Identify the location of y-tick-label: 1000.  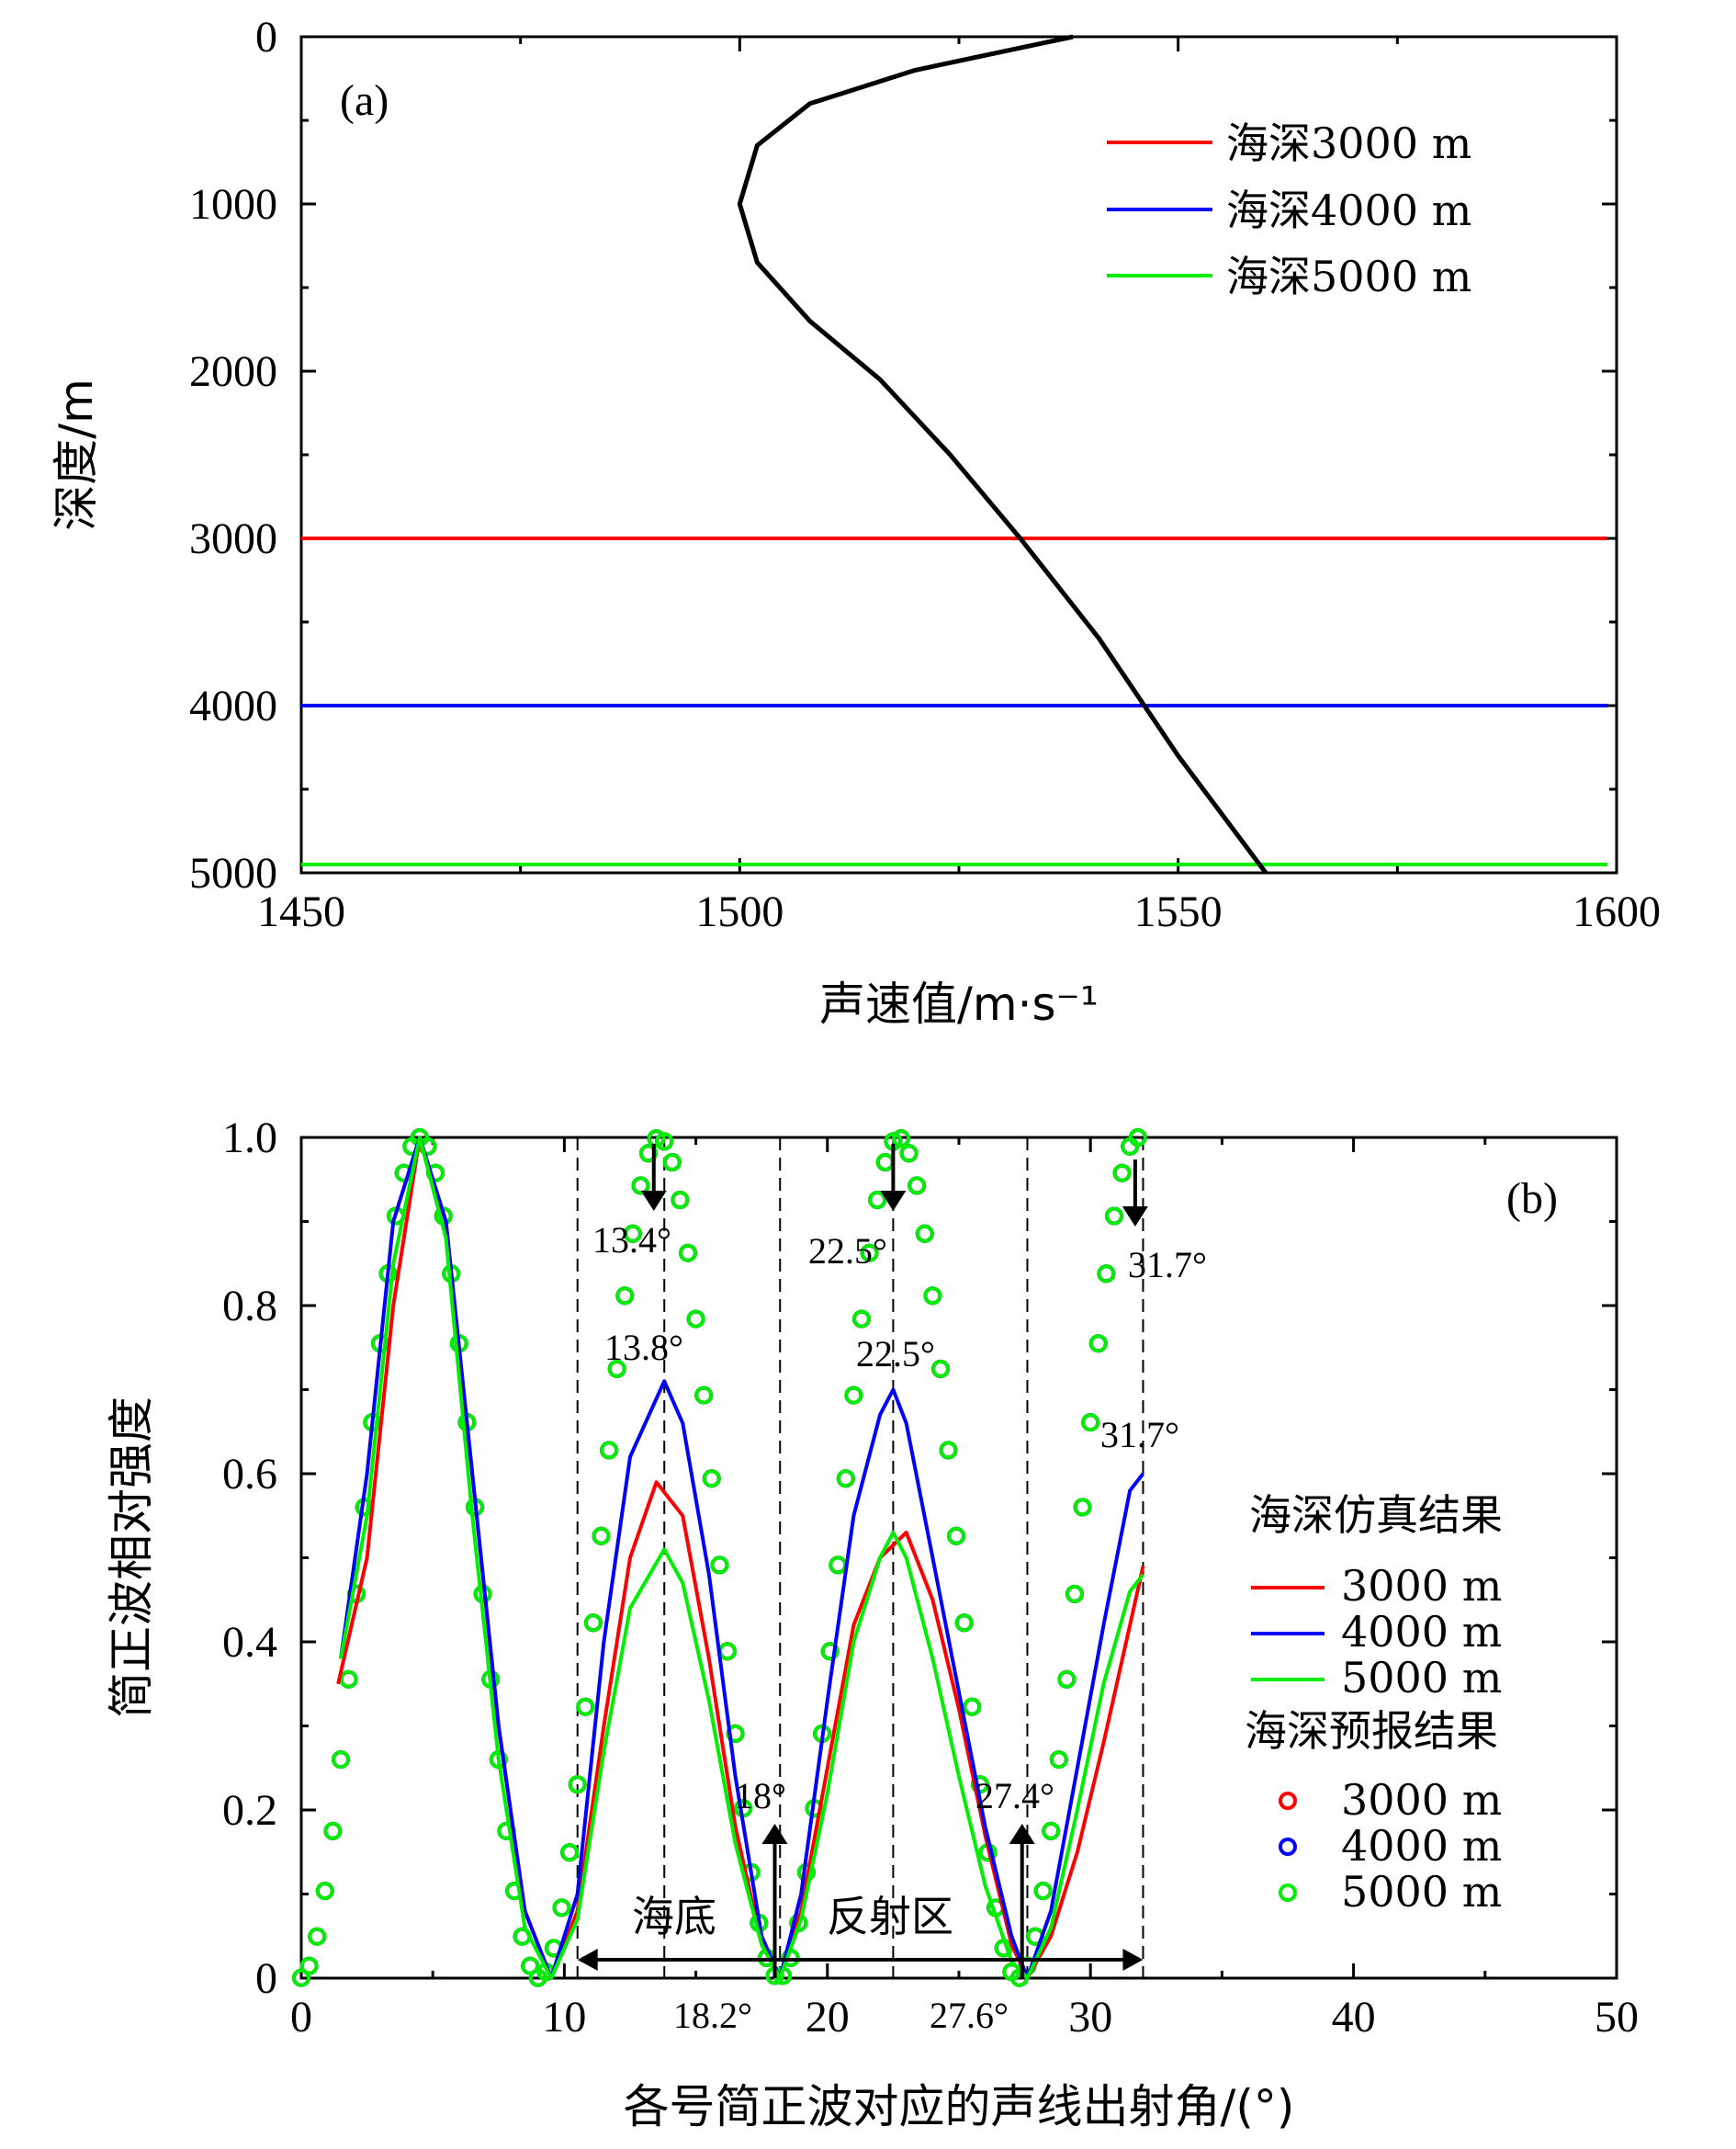
(233, 204).